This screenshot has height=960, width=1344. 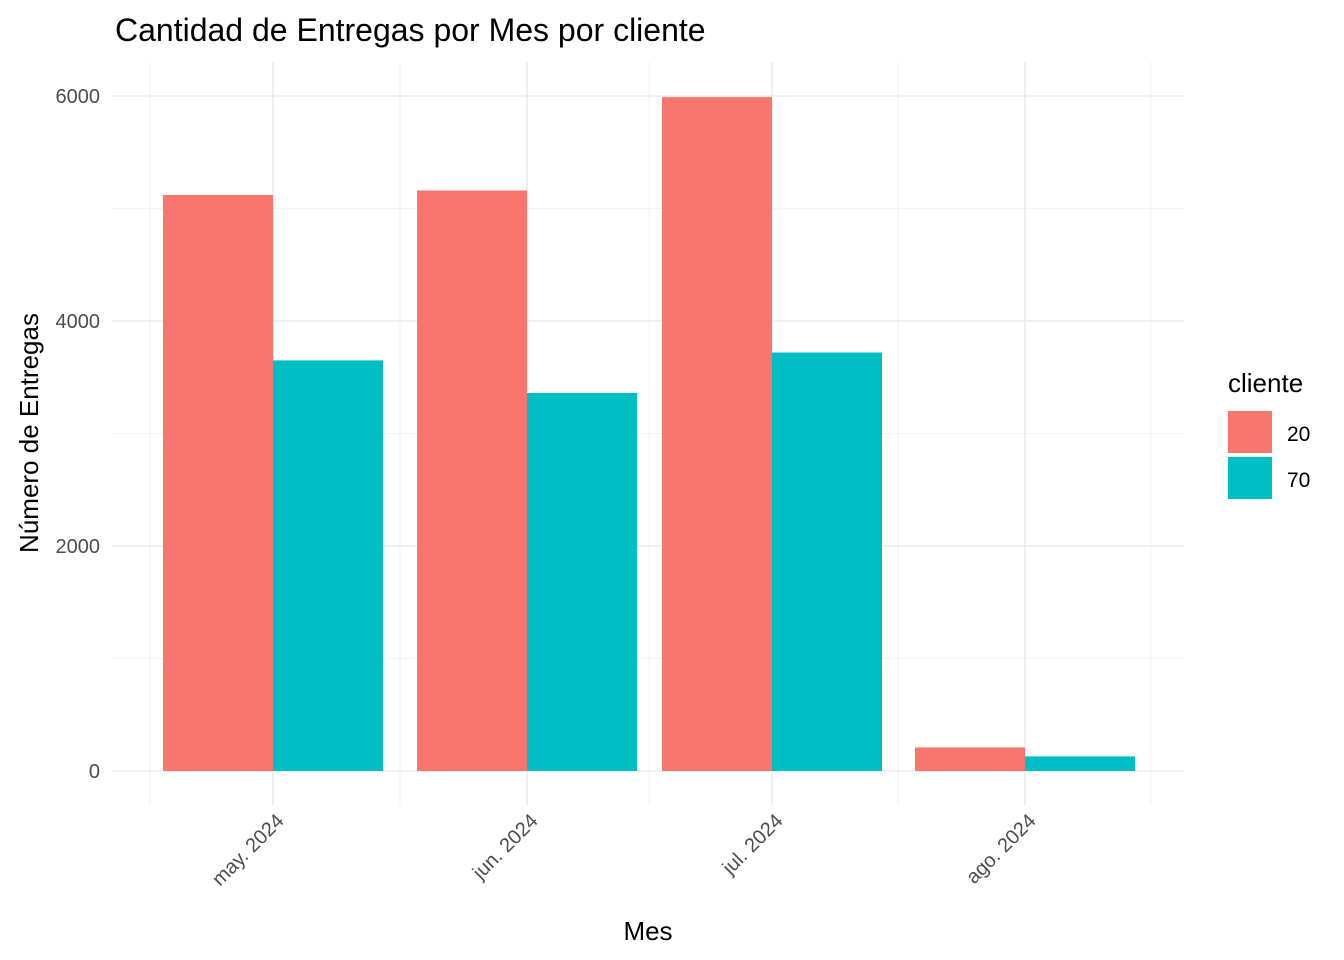 What do you see at coordinates (753, 845) in the screenshot?
I see `x-tick-label: jul. 2024` at bounding box center [753, 845].